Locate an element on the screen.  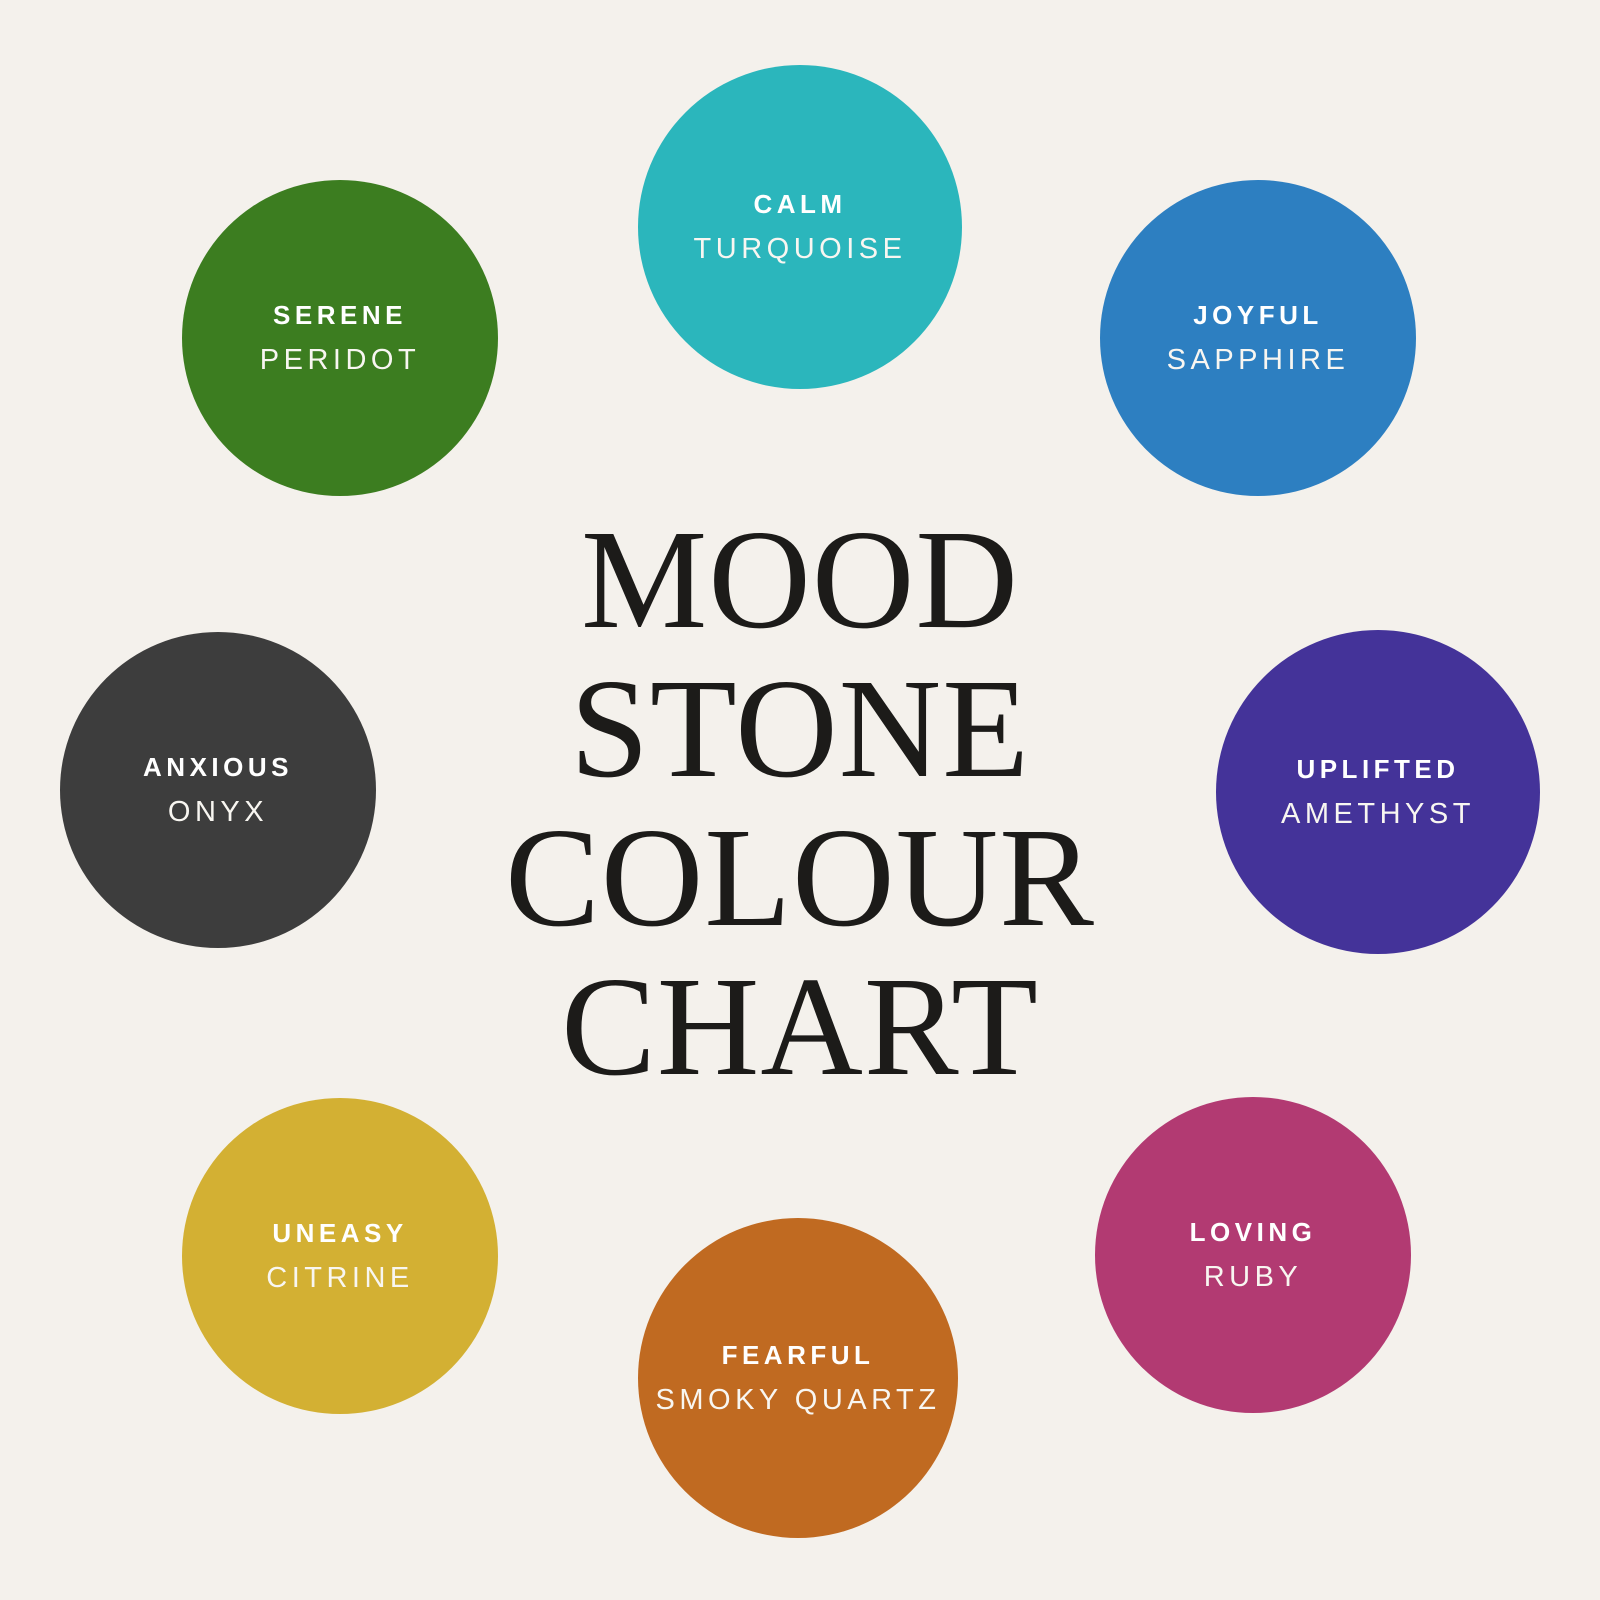
mood-label: ANXIOUS is located at coordinates (218, 766).